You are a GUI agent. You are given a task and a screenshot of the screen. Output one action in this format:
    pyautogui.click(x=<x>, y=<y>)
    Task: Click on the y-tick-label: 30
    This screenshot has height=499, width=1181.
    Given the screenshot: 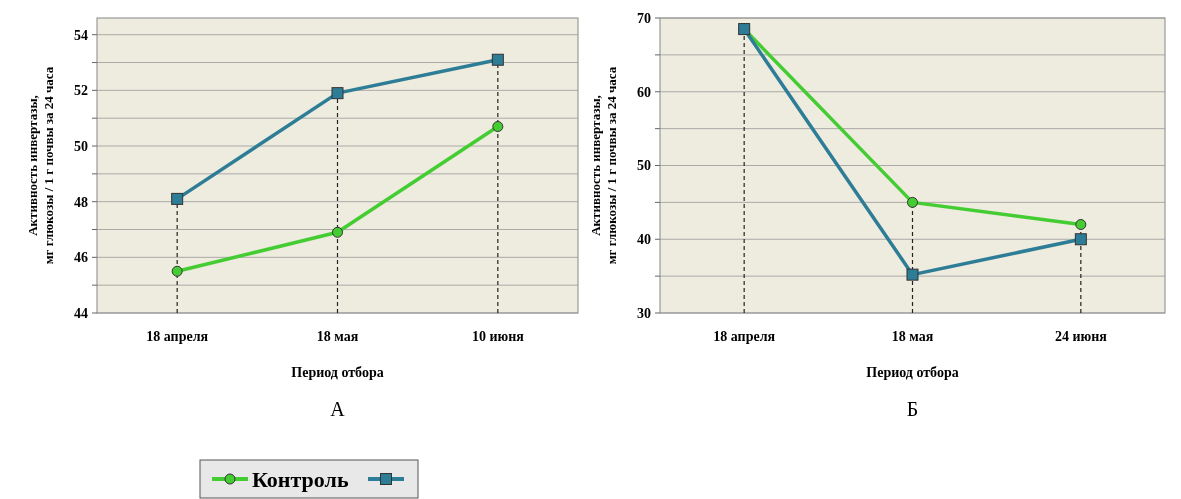 What is the action you would take?
    pyautogui.click(x=644, y=313)
    